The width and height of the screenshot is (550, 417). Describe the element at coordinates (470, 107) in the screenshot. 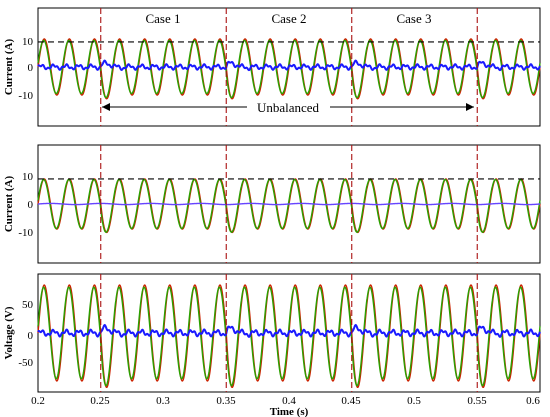

I see `right-arrow-icon` at that location.